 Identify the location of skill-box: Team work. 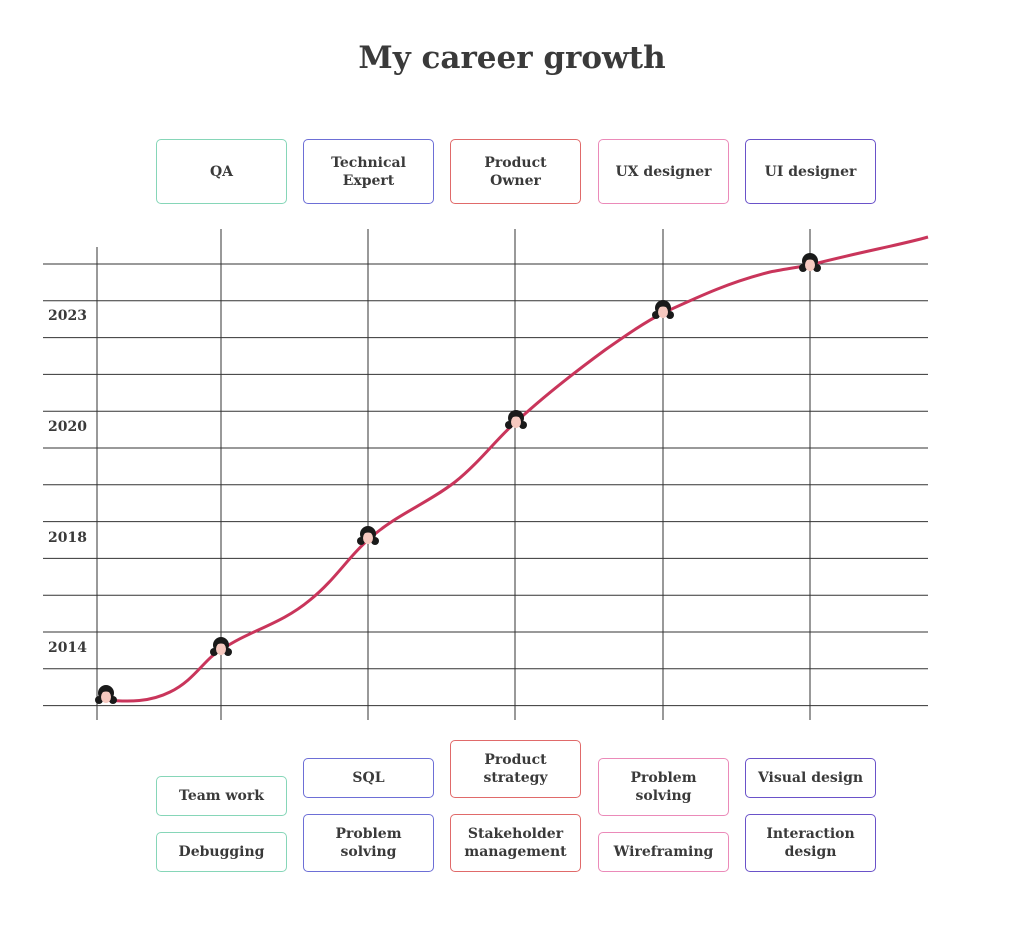
(221, 796).